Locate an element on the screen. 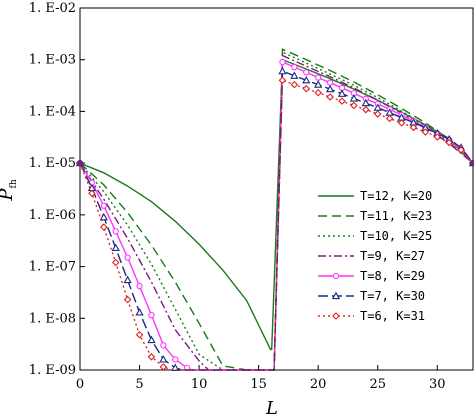  legend-entry: T=12, K=20 is located at coordinates (375, 196).